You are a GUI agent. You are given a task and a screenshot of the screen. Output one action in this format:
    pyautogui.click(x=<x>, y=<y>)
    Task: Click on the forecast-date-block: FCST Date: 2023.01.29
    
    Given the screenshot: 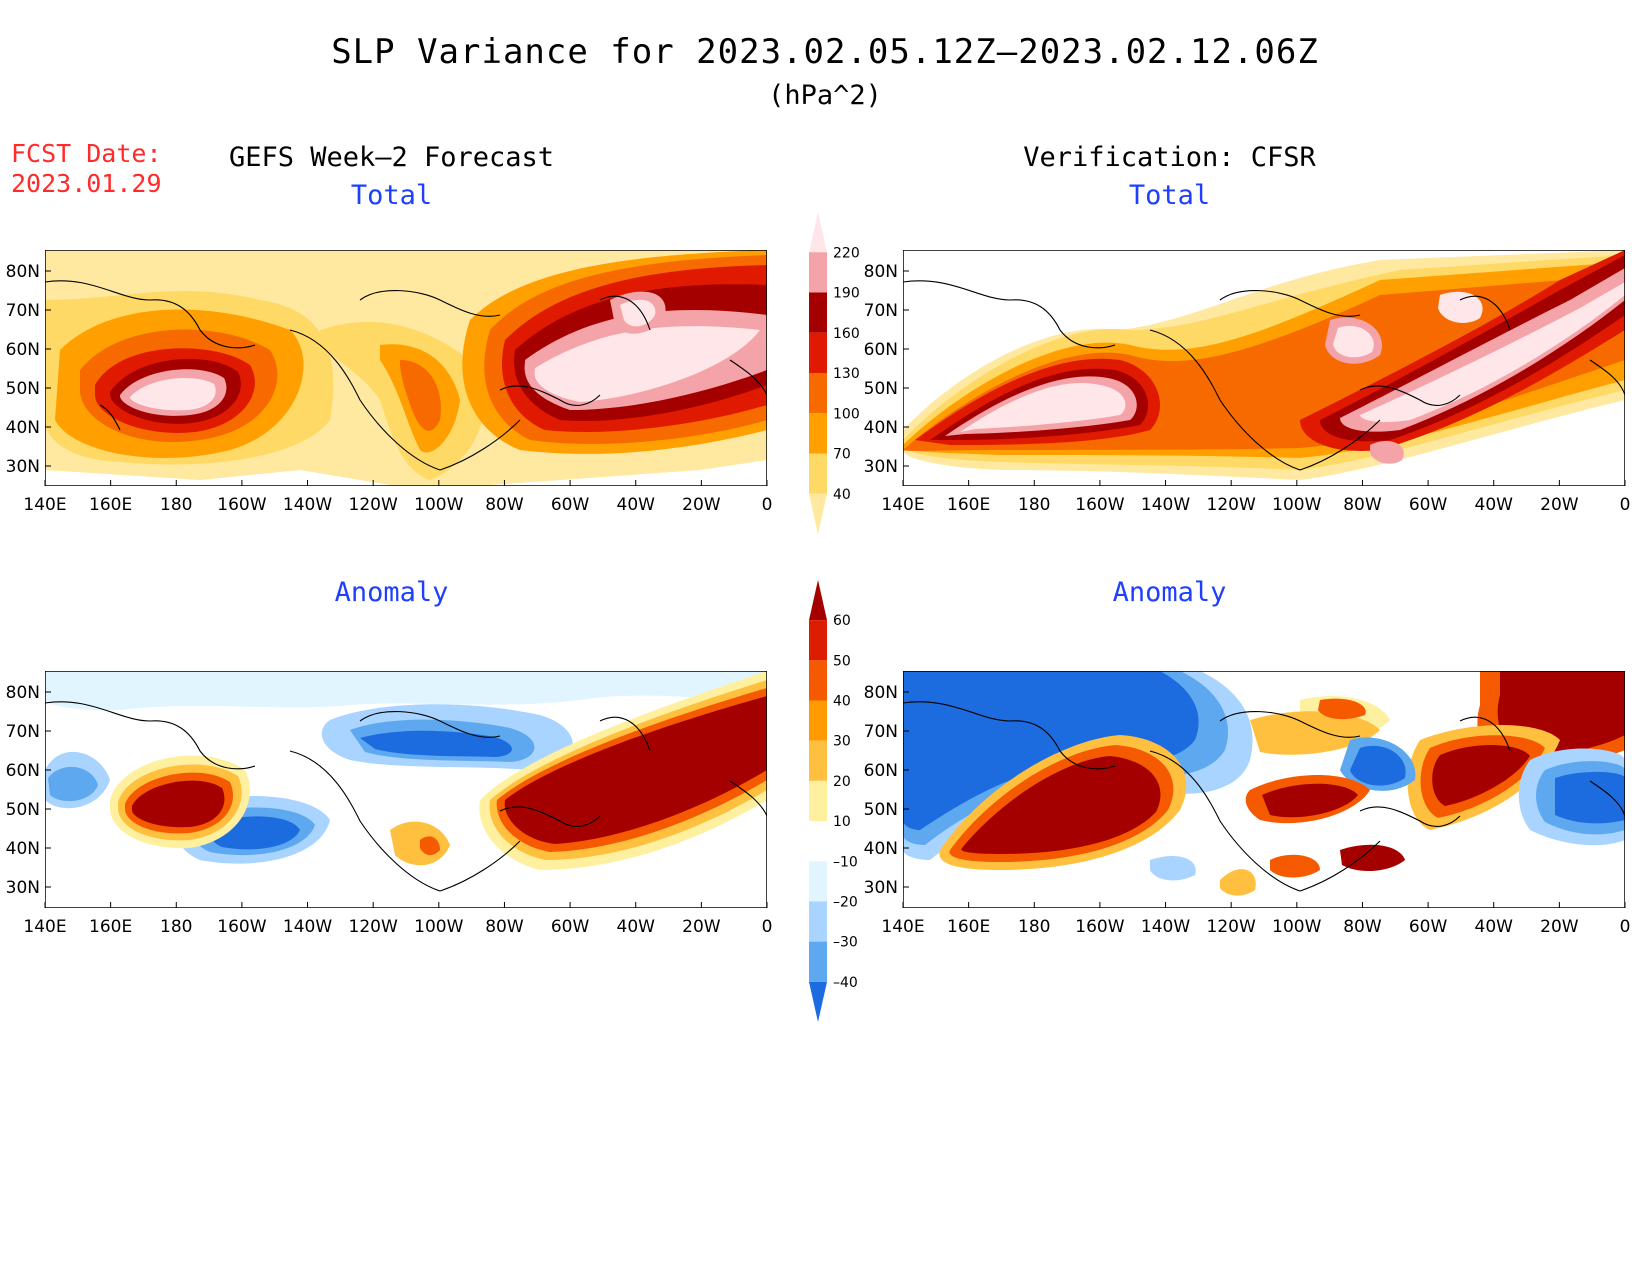 What is the action you would take?
    pyautogui.click(x=86, y=169)
    